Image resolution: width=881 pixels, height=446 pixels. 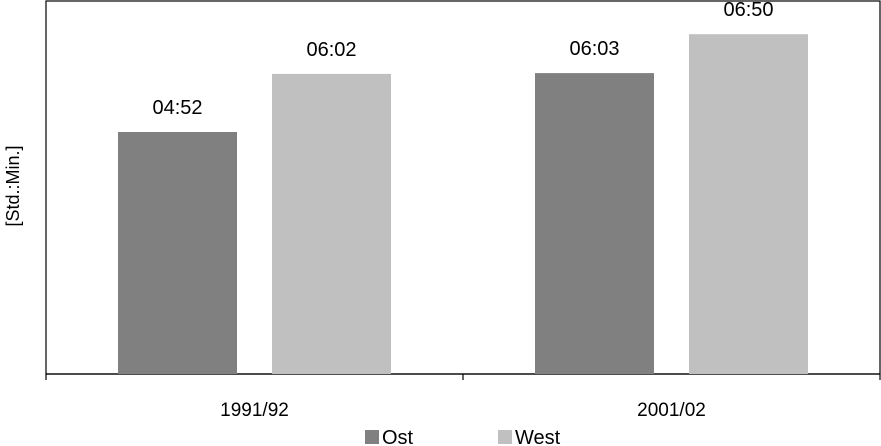 I want to click on x-ticks-layer: 1991/92 2001/02, so click(x=463, y=397).